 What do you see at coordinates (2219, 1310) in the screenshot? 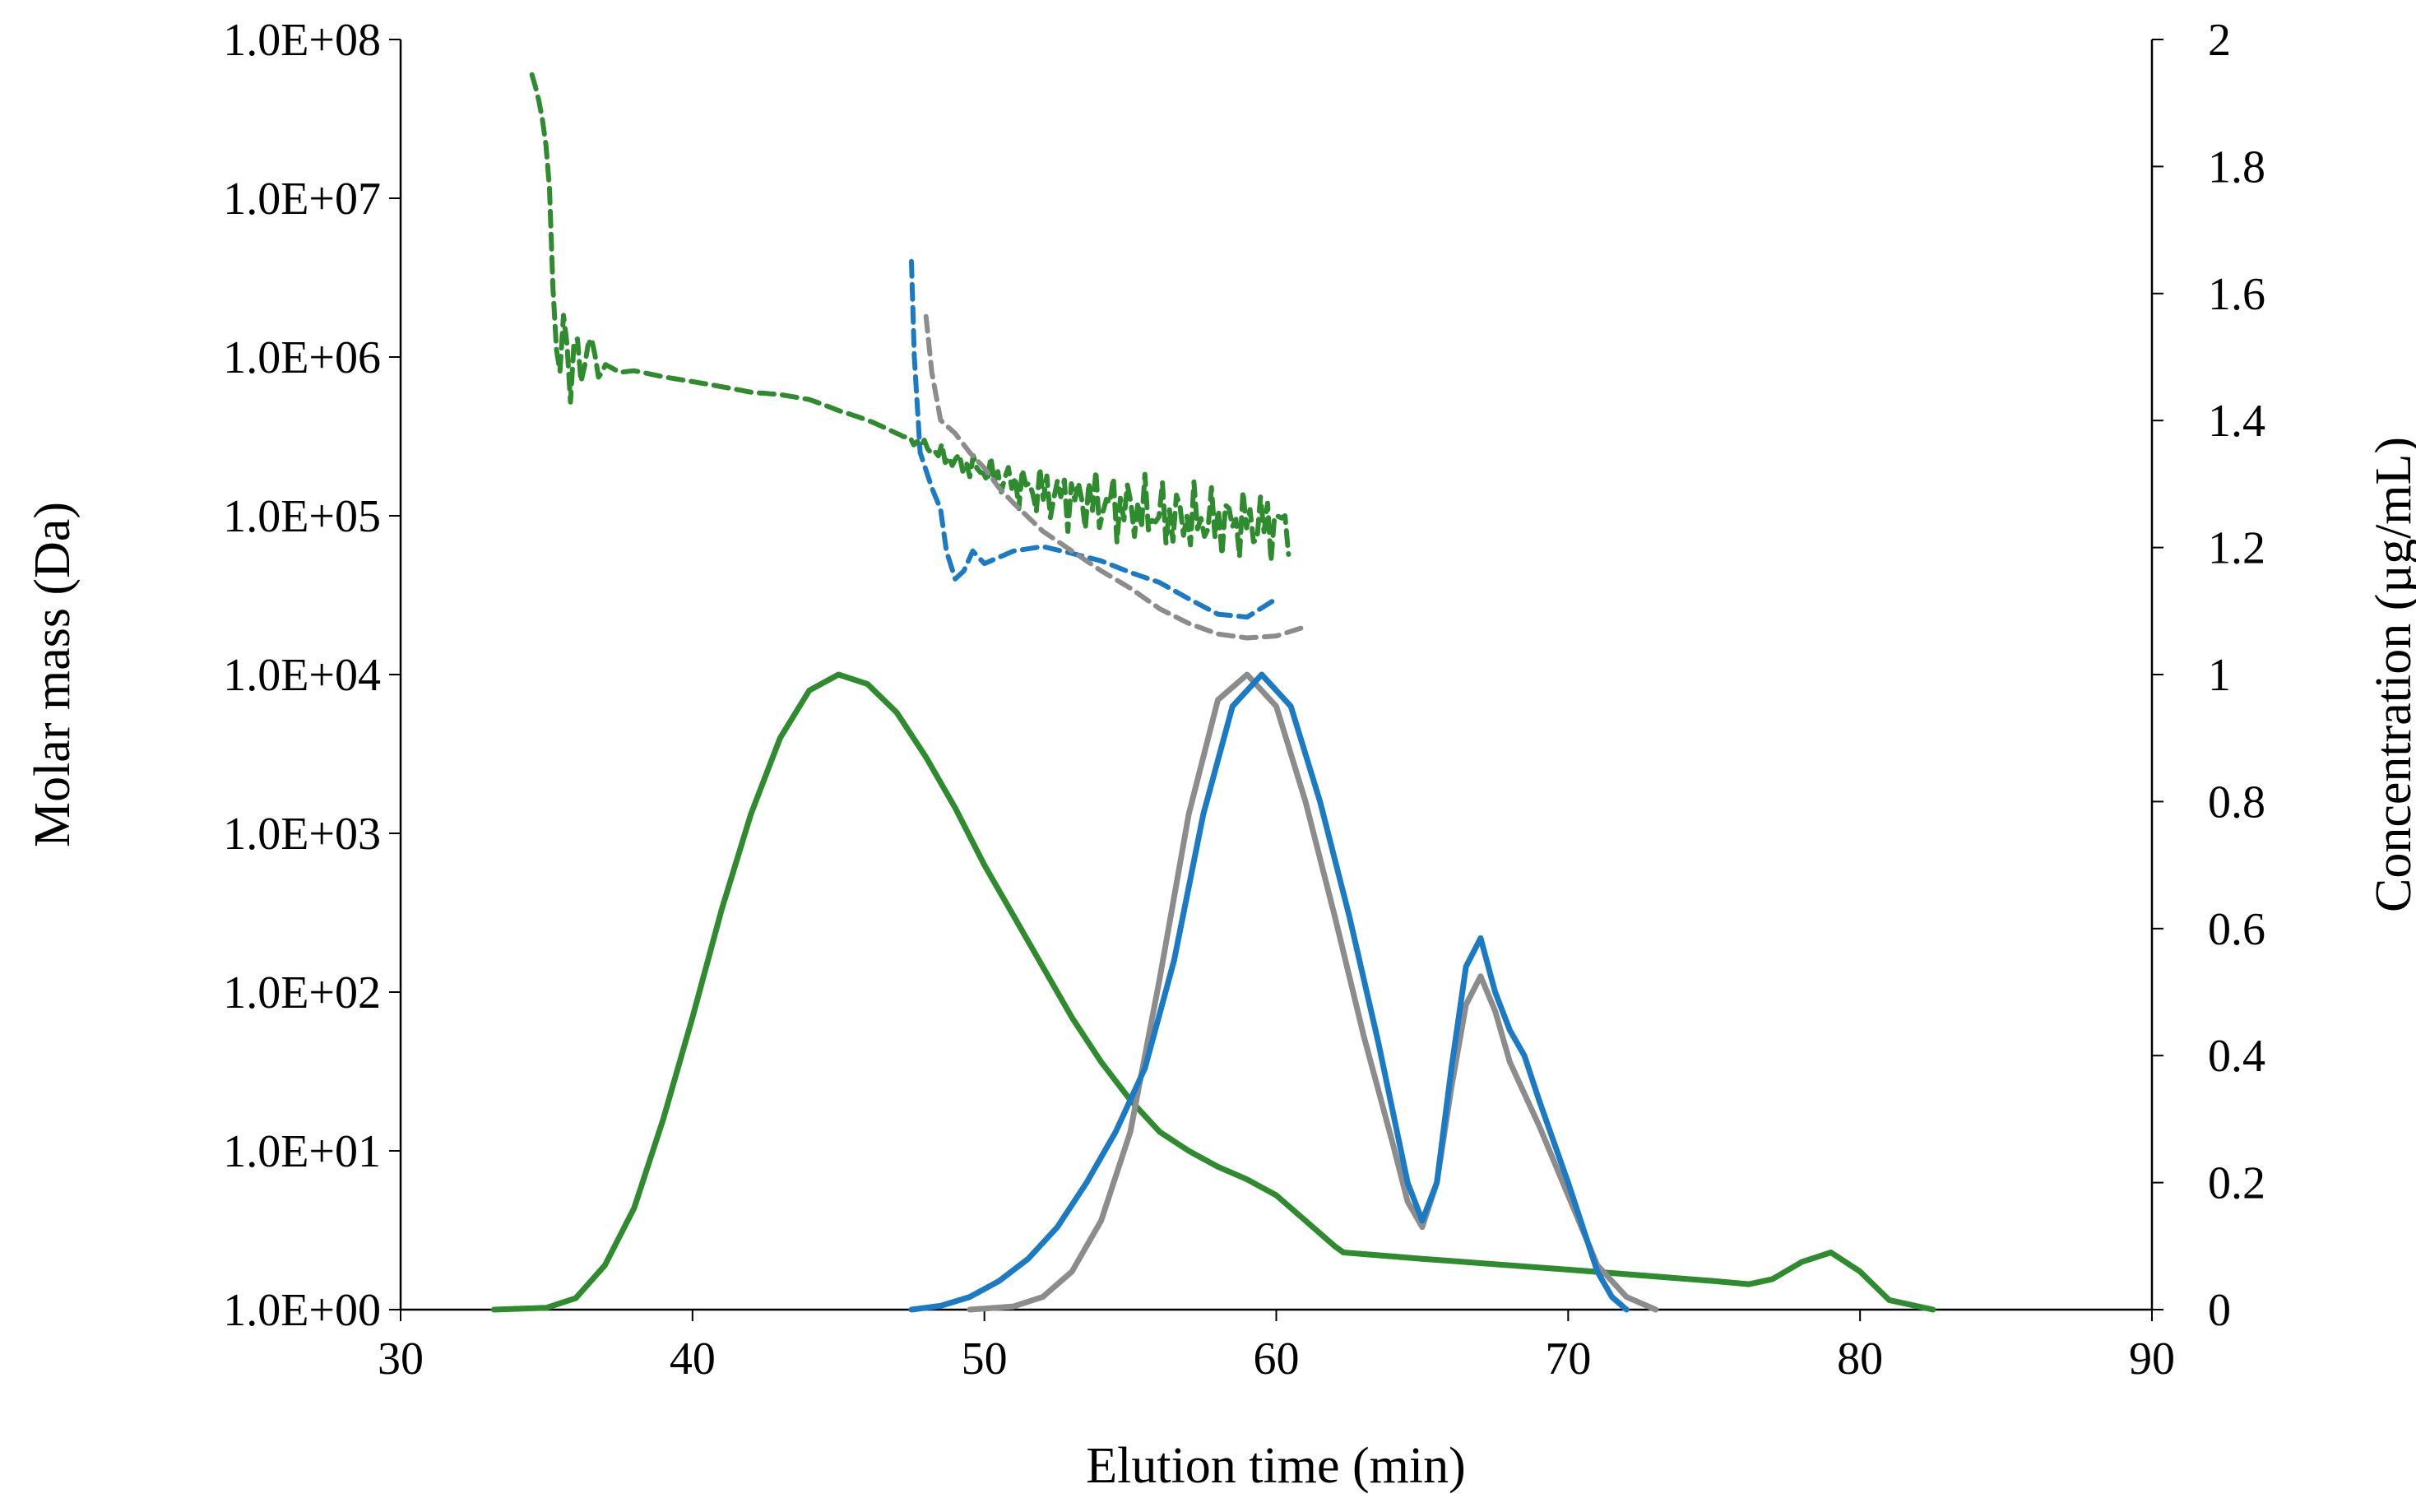
I see `right-y-tick-label: 0` at bounding box center [2219, 1310].